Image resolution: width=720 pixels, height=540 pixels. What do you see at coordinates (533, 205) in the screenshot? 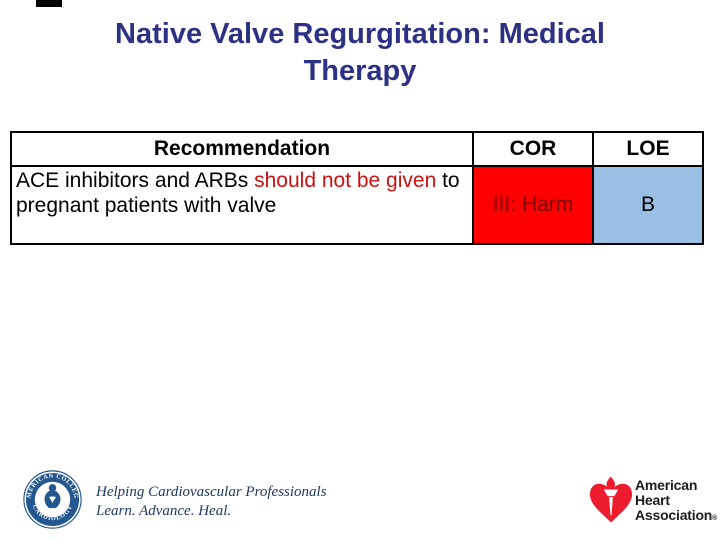
I see `cor-cell: III: Harm` at bounding box center [533, 205].